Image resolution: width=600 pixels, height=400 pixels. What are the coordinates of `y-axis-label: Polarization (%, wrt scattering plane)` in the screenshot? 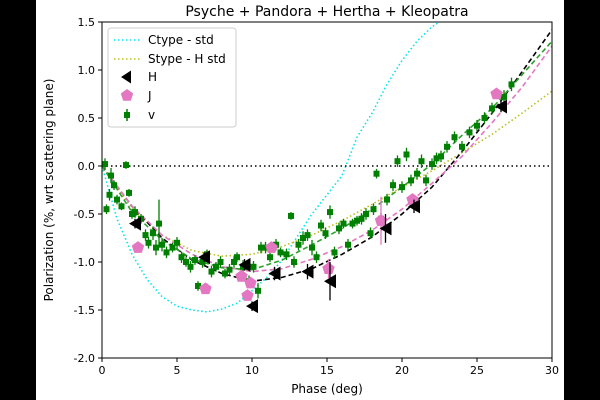 It's located at (49, 190).